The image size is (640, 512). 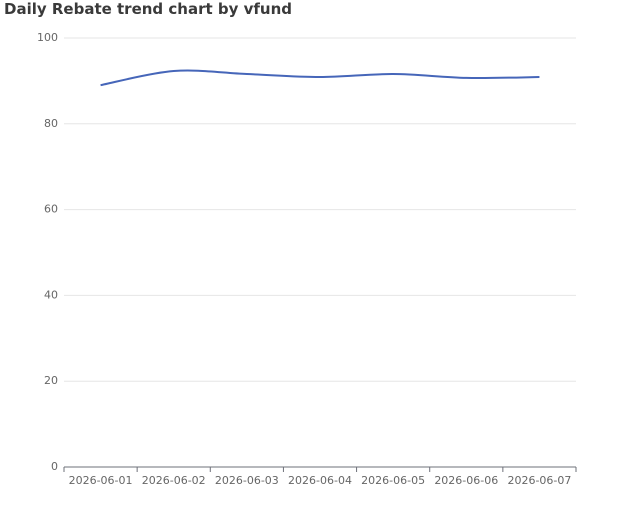 I want to click on line-series, so click(x=320, y=78).